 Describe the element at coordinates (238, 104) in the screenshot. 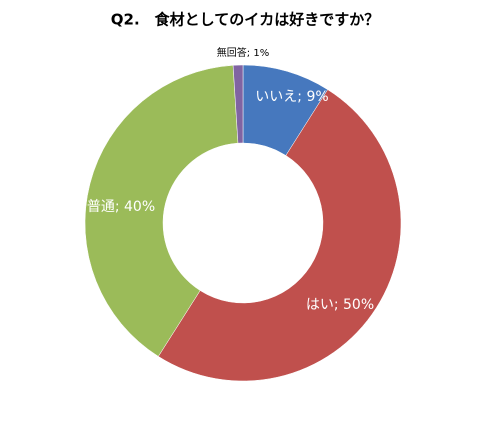

I see `donut-slice` at that location.